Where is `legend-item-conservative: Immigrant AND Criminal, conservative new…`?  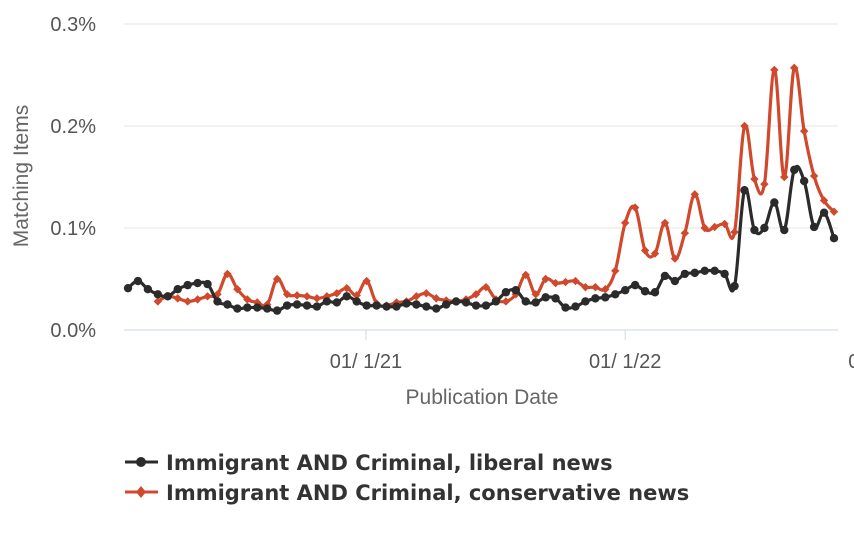
legend-item-conservative: Immigrant AND Criminal, conservative new… is located at coordinates (407, 493).